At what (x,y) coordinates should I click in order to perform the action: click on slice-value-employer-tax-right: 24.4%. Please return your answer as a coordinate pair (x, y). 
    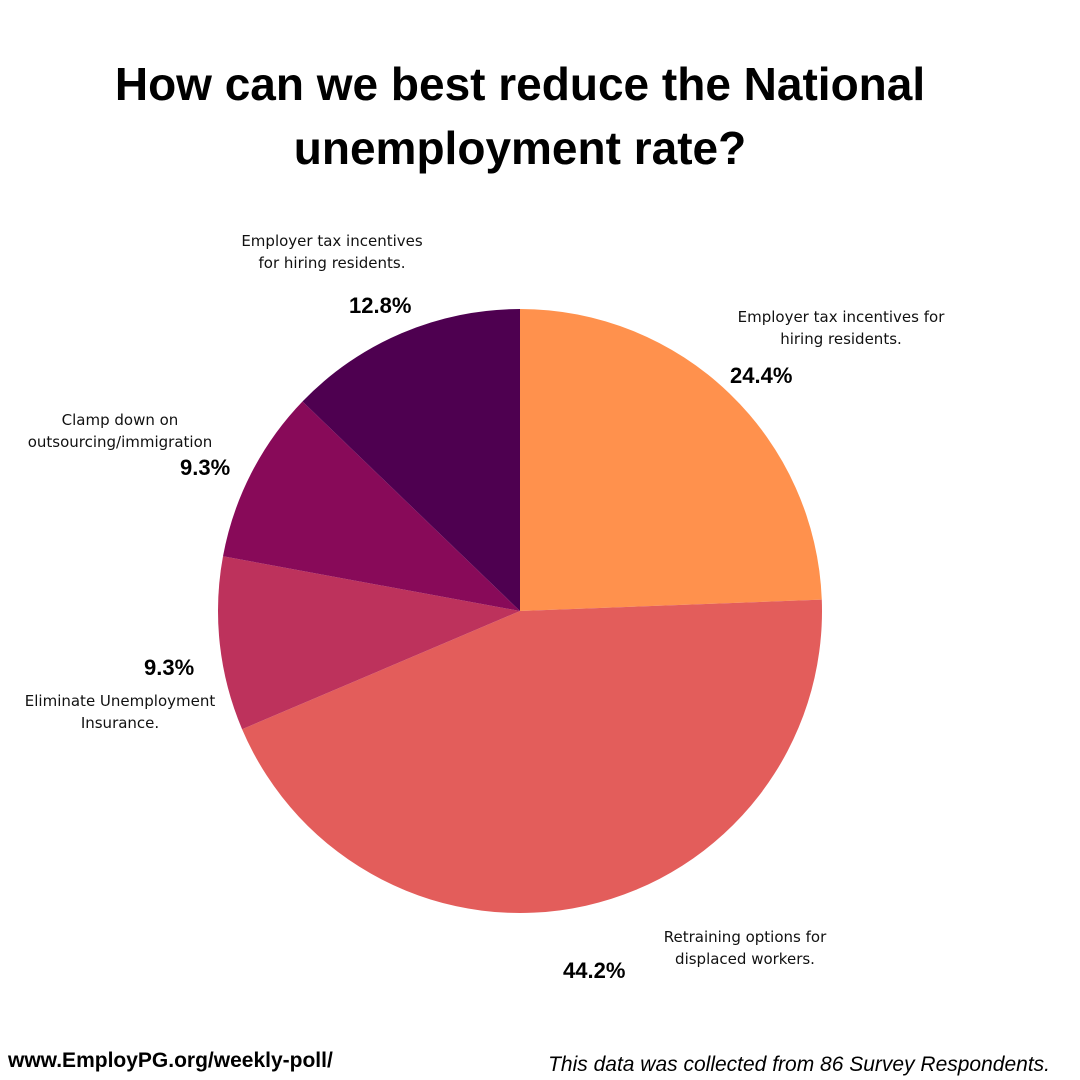
    Looking at the image, I should click on (761, 375).